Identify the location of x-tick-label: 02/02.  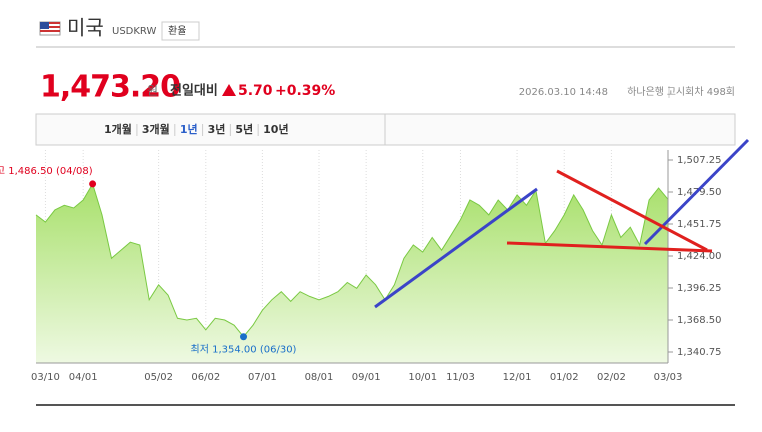
(611, 377).